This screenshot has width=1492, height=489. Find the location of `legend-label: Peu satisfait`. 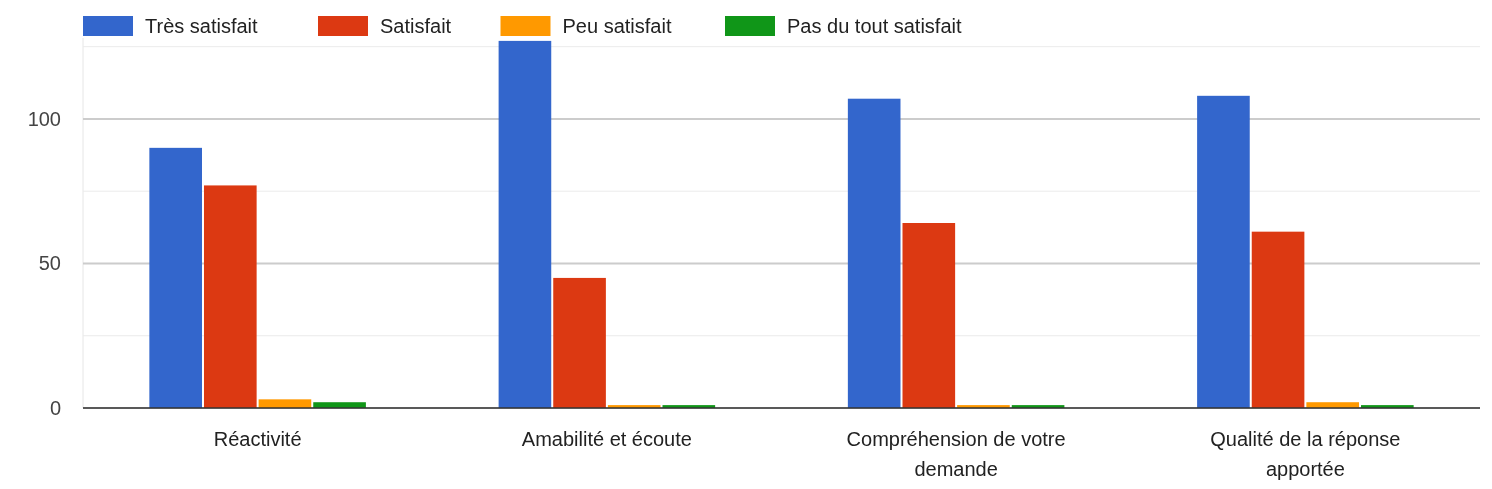

legend-label: Peu satisfait is located at coordinates (617, 26).